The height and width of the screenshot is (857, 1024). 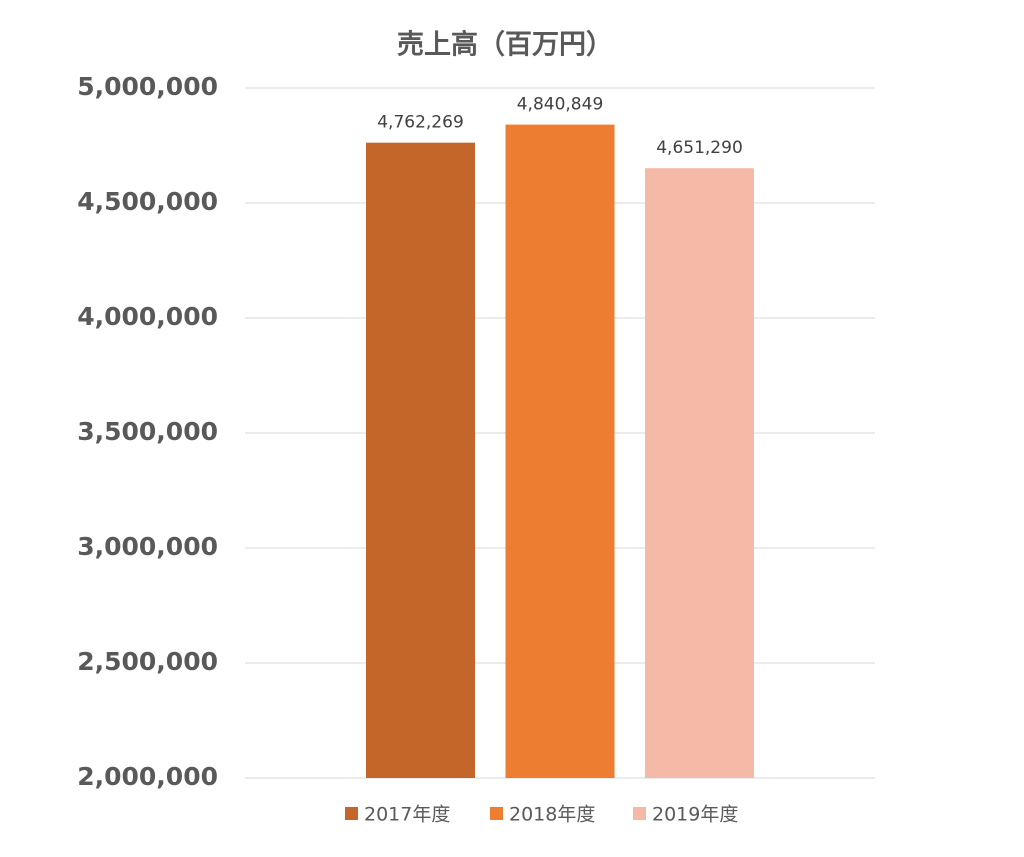 What do you see at coordinates (407, 815) in the screenshot?
I see `legend-label: 2017年度` at bounding box center [407, 815].